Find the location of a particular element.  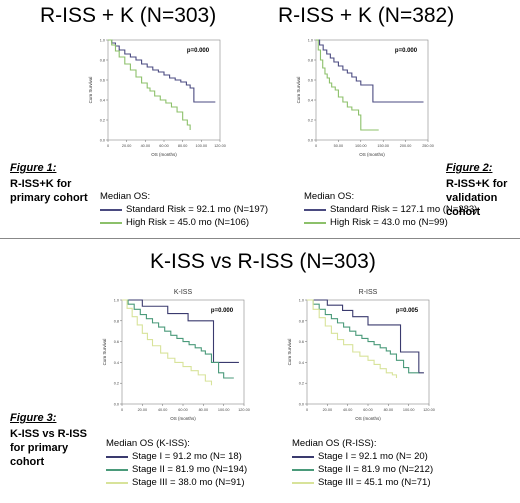

legend-title: Median OS (K-ISS): is located at coordinates (148, 443).